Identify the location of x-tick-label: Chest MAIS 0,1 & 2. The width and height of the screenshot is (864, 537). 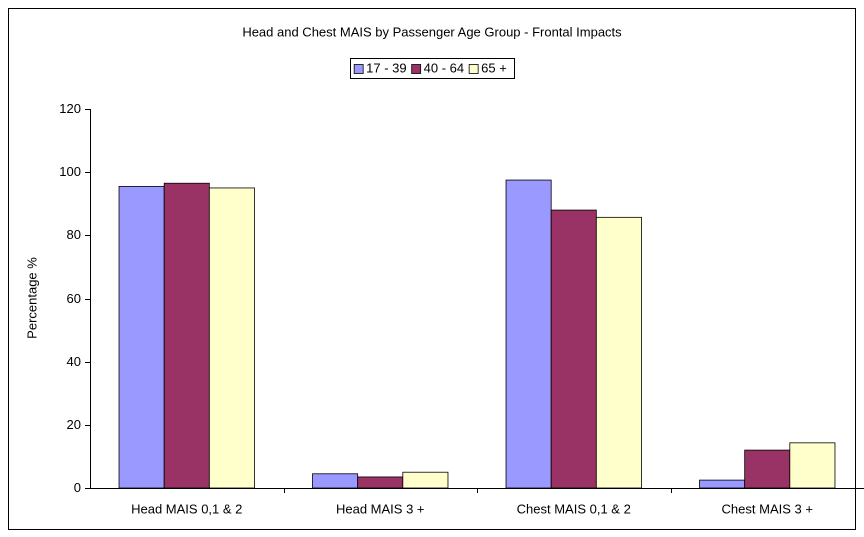
(574, 508).